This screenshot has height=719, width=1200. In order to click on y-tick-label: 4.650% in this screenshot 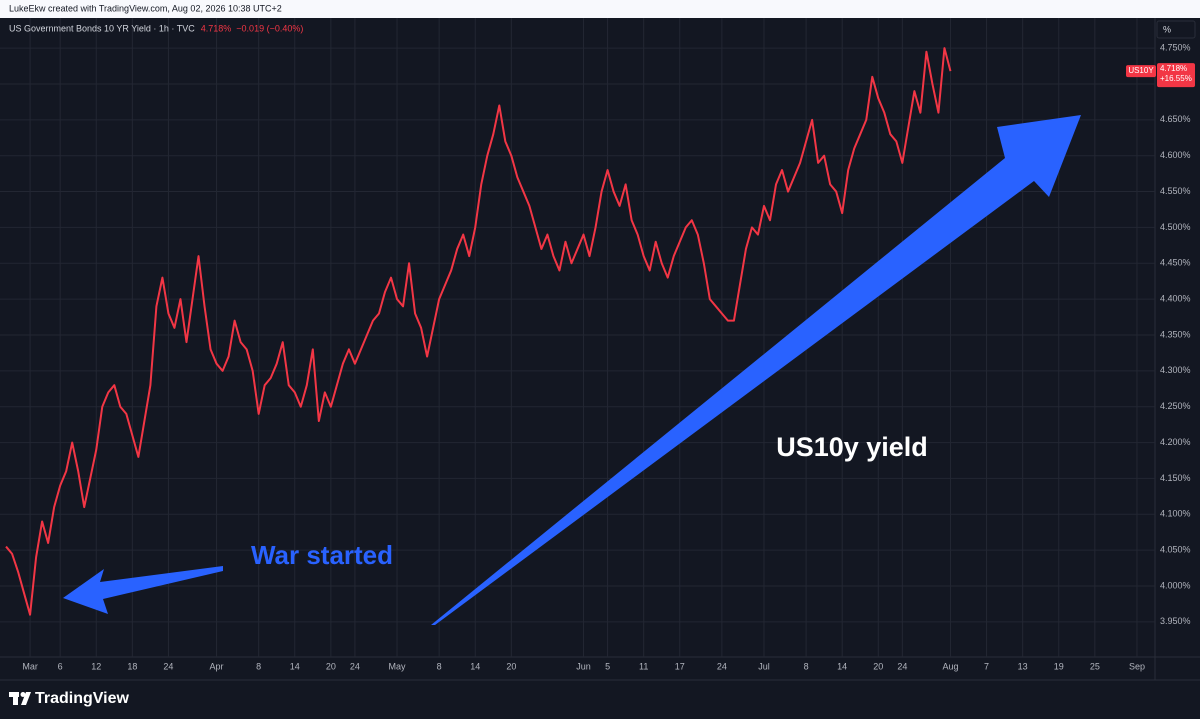, I will do `click(1175, 119)`.